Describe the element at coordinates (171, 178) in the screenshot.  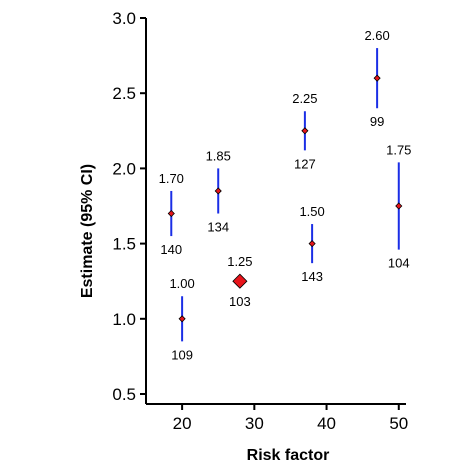
I see `estimate-label: 1.70` at that location.